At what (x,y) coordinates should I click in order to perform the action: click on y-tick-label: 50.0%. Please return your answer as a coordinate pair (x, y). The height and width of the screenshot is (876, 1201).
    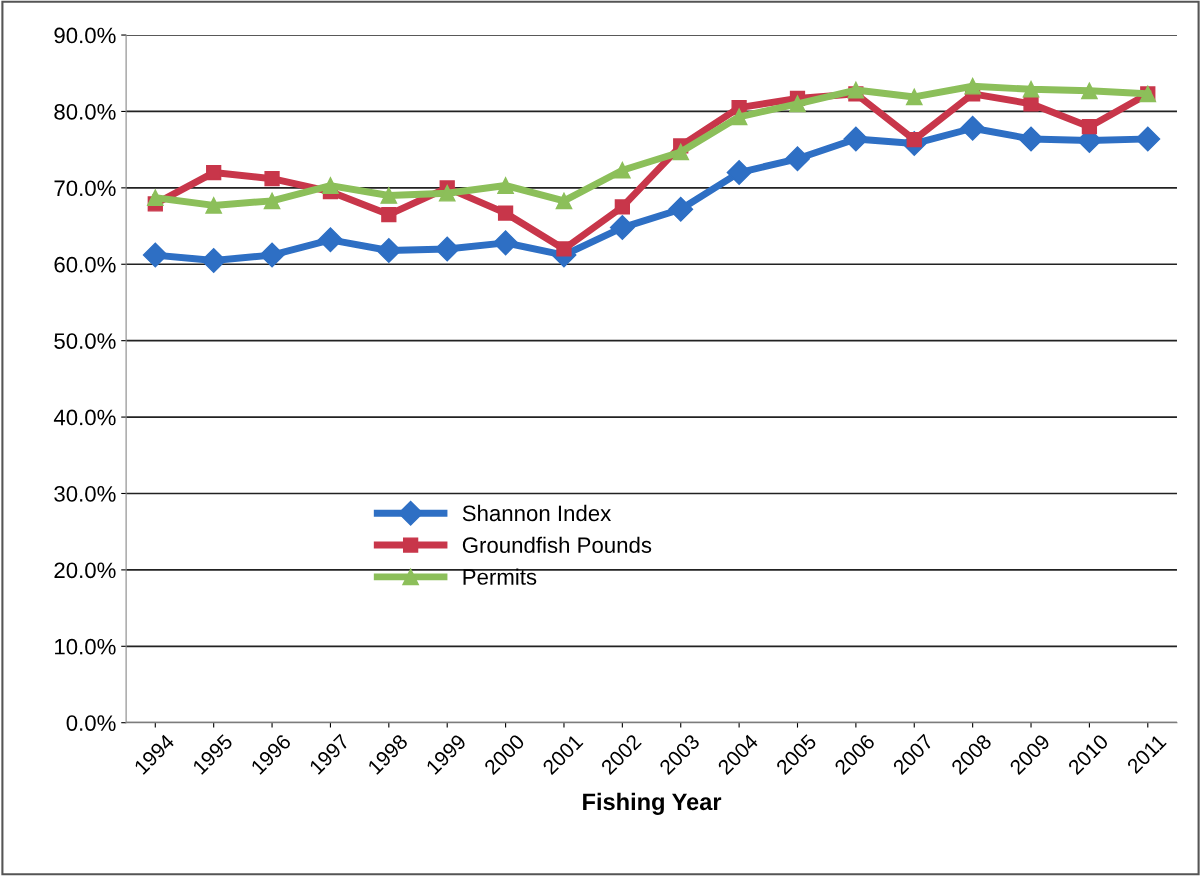
    Looking at the image, I should click on (85, 341).